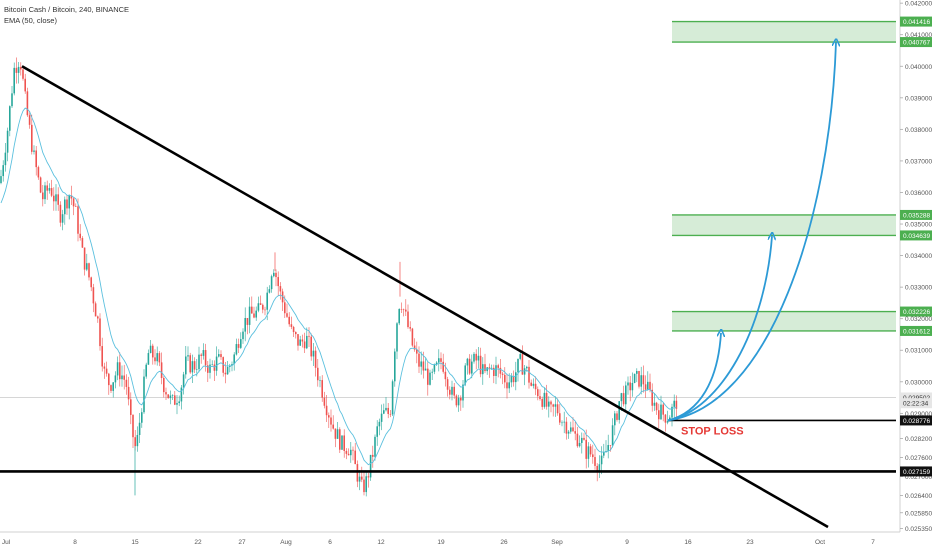 The image size is (932, 550). Describe the element at coordinates (918, 477) in the screenshot. I see `y-tick-label: 0.027000` at that location.